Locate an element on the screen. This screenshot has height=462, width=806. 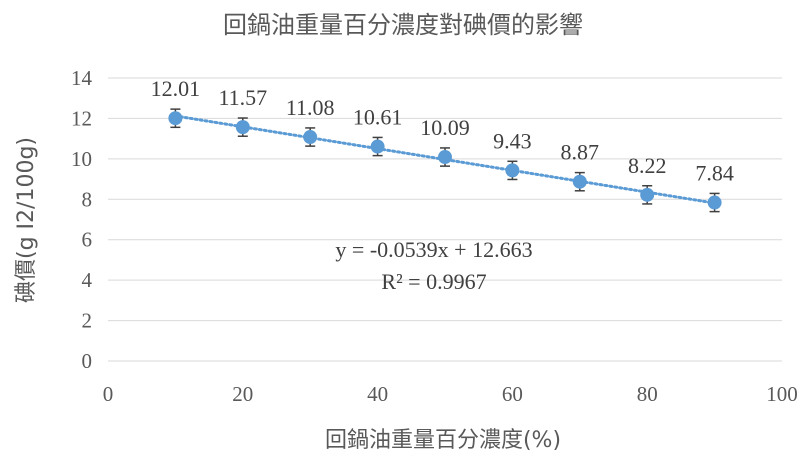
data-label: 10.09 is located at coordinates (445, 127).